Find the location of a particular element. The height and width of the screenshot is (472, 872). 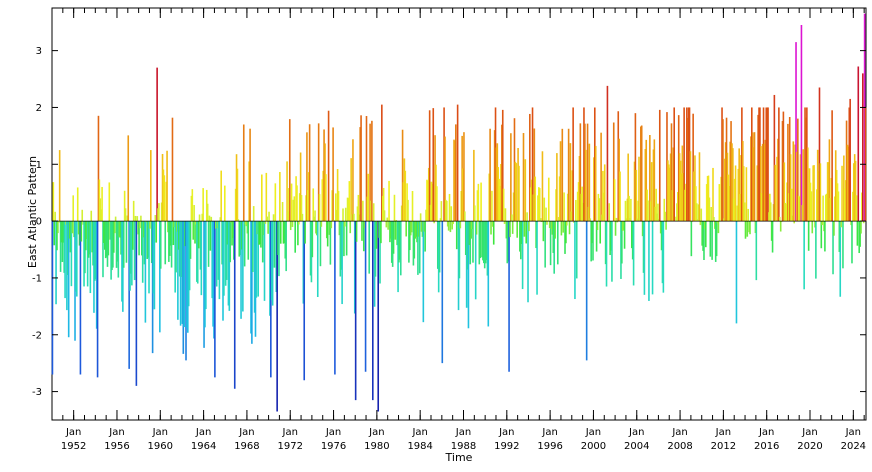

x-tick-year-label: 1956 is located at coordinates (116, 446).